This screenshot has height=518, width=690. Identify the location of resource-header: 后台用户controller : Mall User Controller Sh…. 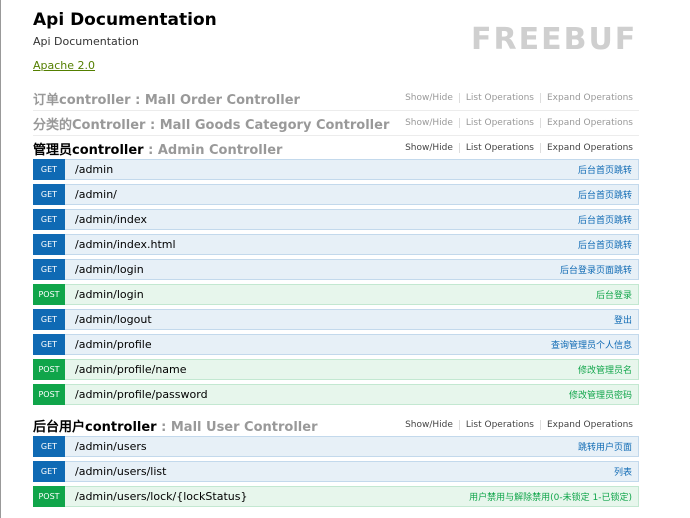
(336, 425).